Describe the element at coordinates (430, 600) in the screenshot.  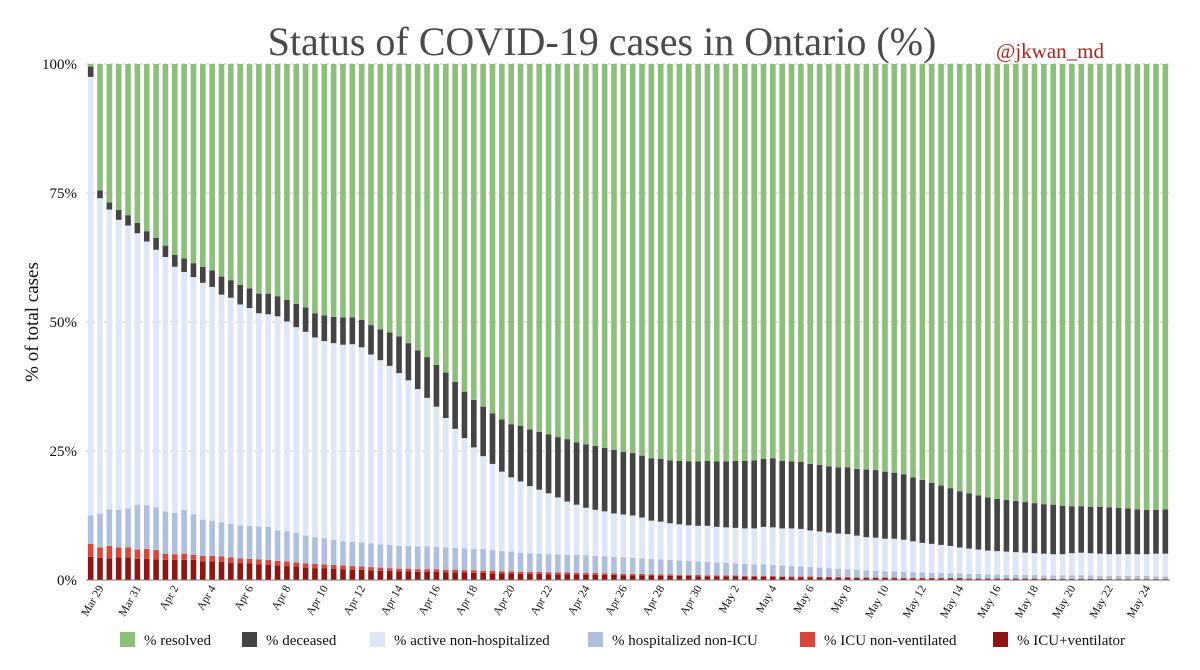
I see `x-tick-label: Apr 16` at that location.